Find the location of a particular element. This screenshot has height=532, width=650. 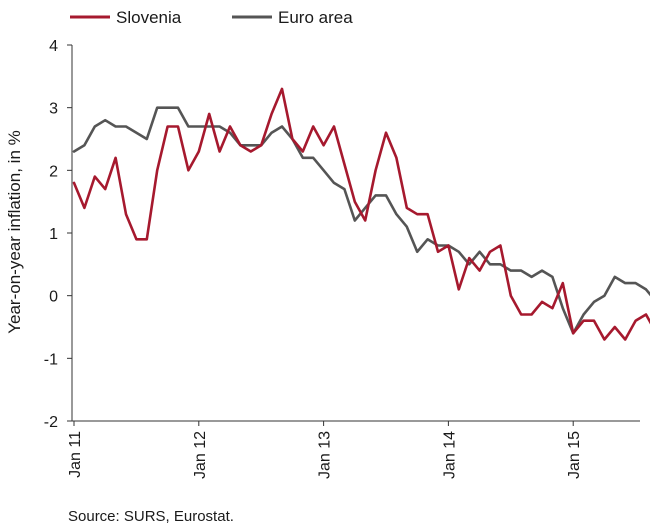

y-tick-label: 2 is located at coordinates (53, 171).